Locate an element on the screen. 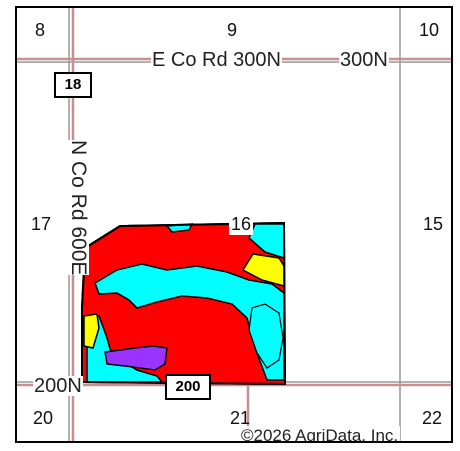  section-label-16: 16 is located at coordinates (241, 224).